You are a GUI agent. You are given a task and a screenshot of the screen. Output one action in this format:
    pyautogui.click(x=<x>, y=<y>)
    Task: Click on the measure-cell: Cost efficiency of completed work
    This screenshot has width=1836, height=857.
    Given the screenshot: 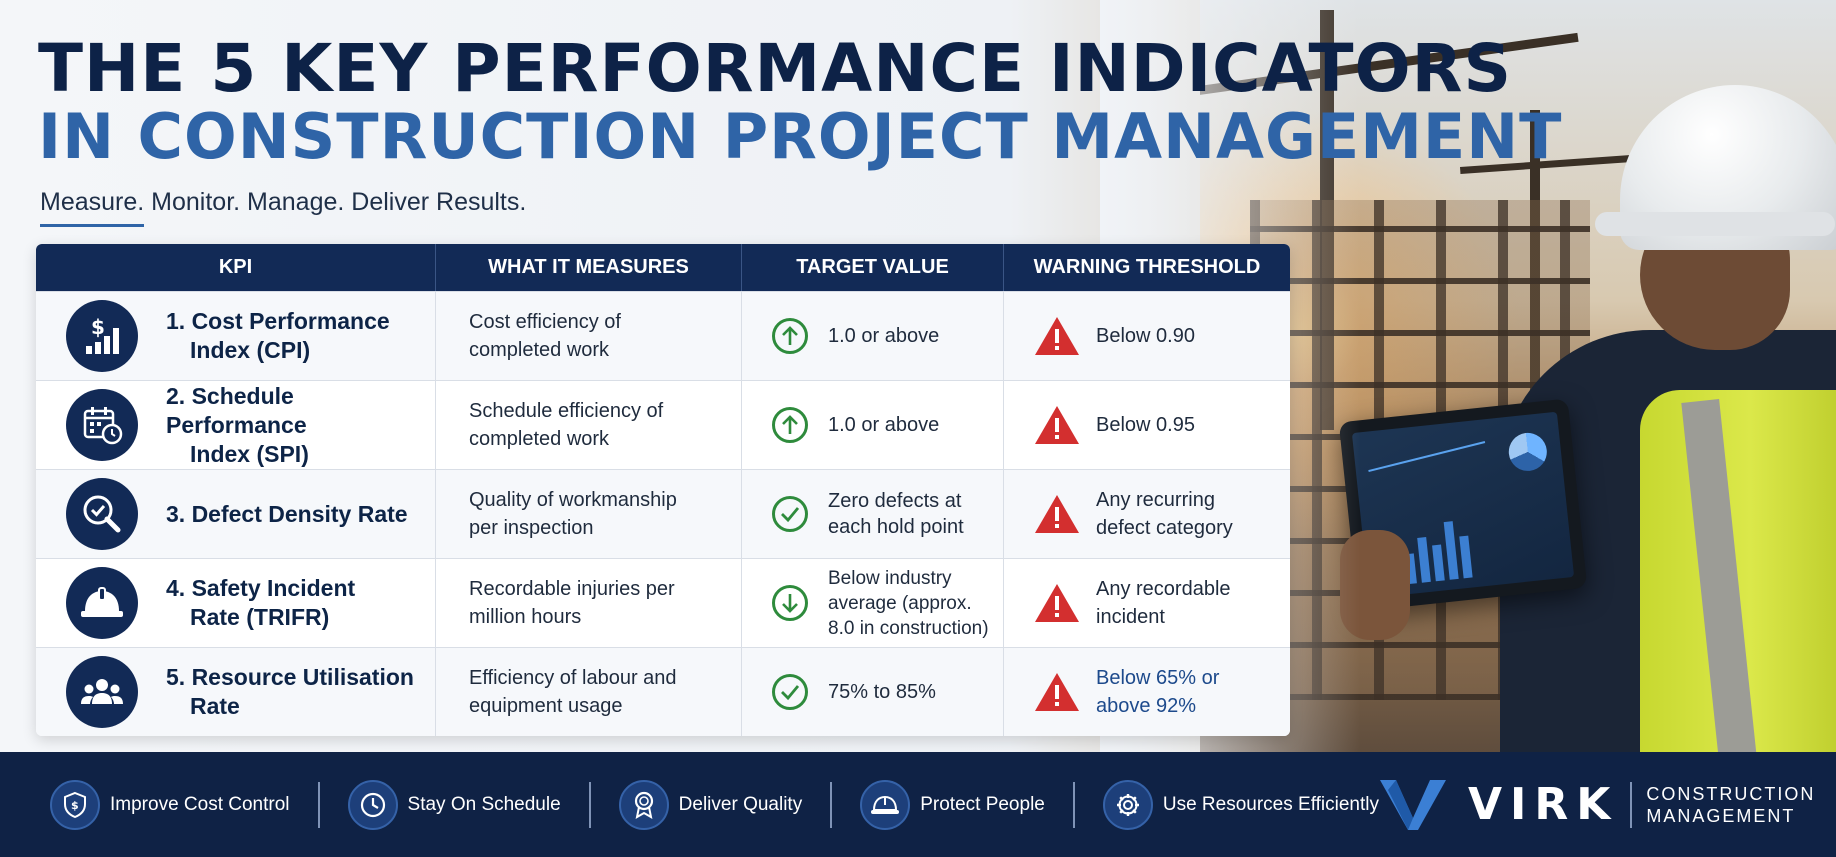 What is the action you would take?
    pyautogui.click(x=589, y=336)
    